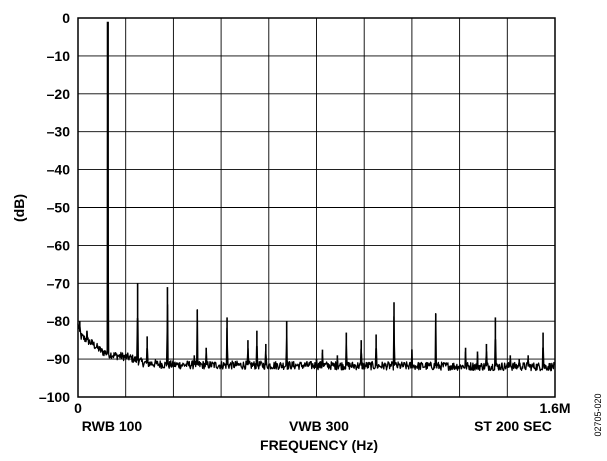 The width and height of the screenshot is (607, 461). I want to click on y-tick-label: –10, so click(59, 56).